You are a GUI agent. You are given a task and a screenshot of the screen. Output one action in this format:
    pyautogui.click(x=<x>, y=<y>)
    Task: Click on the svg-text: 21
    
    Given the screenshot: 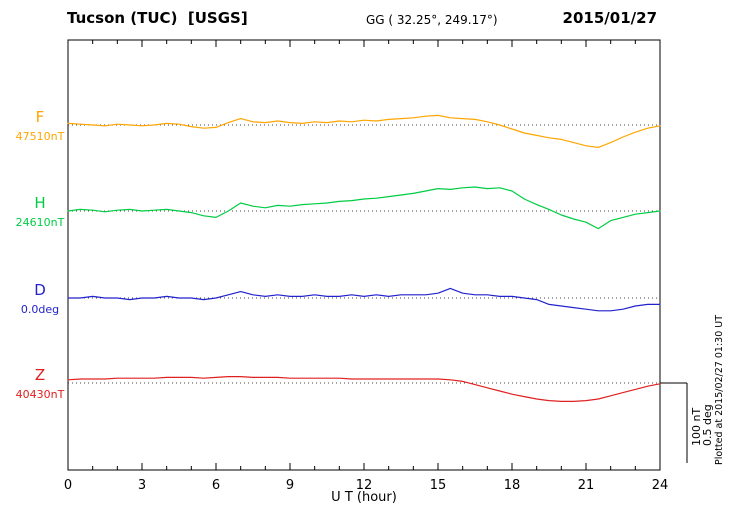 What is the action you would take?
    pyautogui.click(x=586, y=485)
    